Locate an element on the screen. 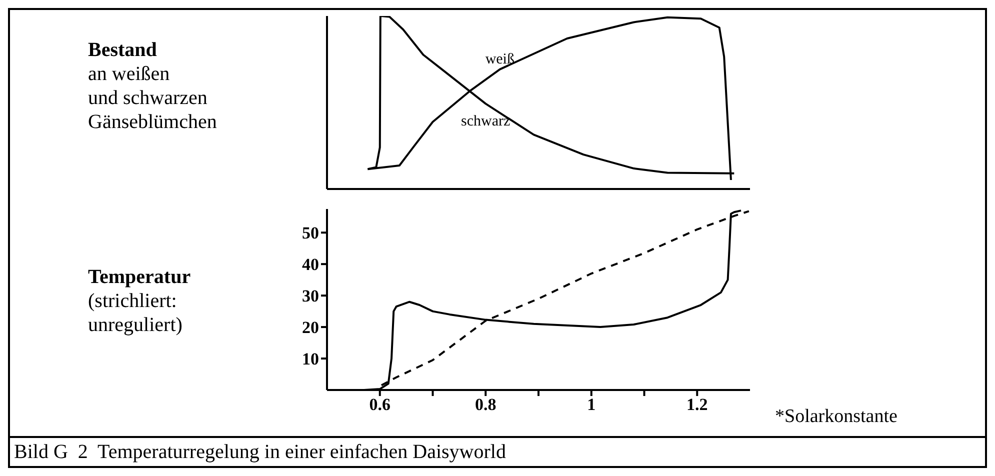  text: Bild G 2 Temperaturregelung in einer einfachen Daisyworld is located at coordinates (260, 452).